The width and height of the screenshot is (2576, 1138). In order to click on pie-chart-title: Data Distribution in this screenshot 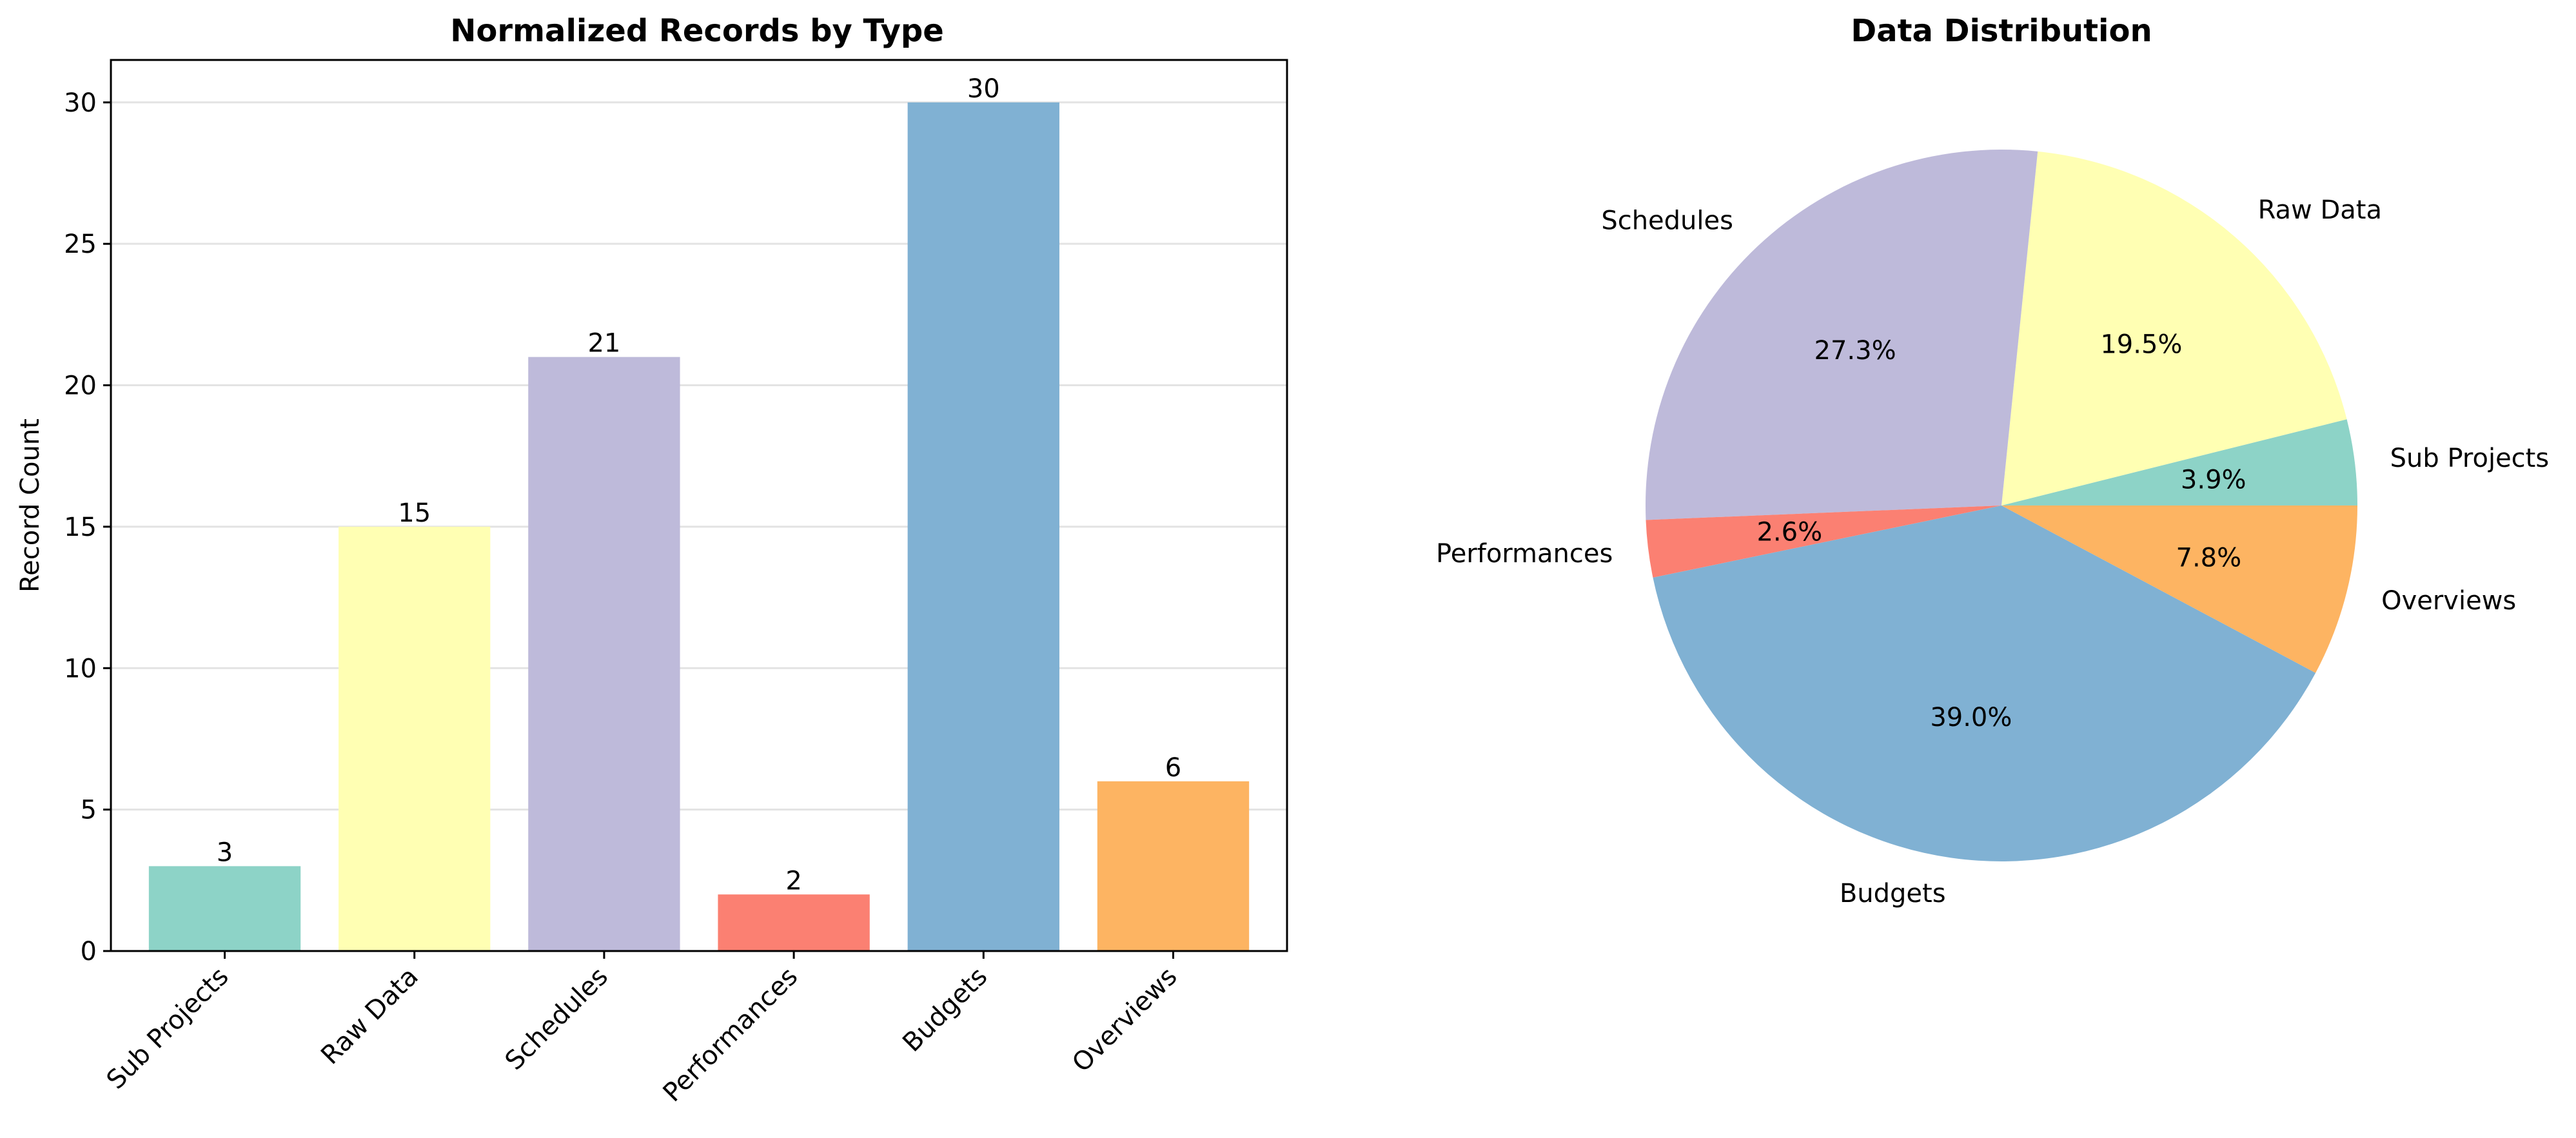, I will do `click(2002, 31)`.